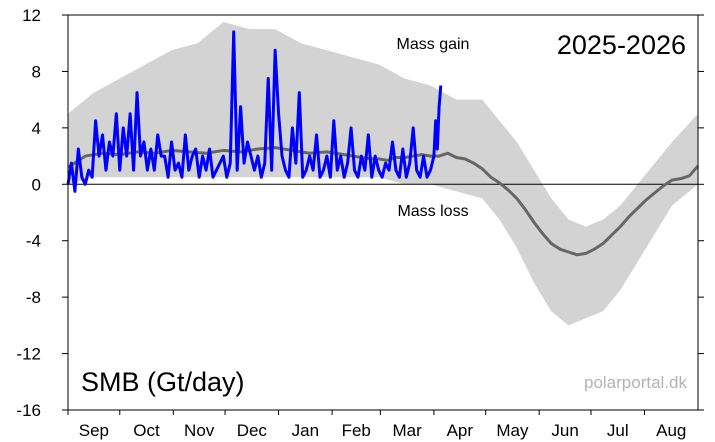 Image resolution: width=715 pixels, height=442 pixels. I want to click on x-tick-label: Feb, so click(356, 430).